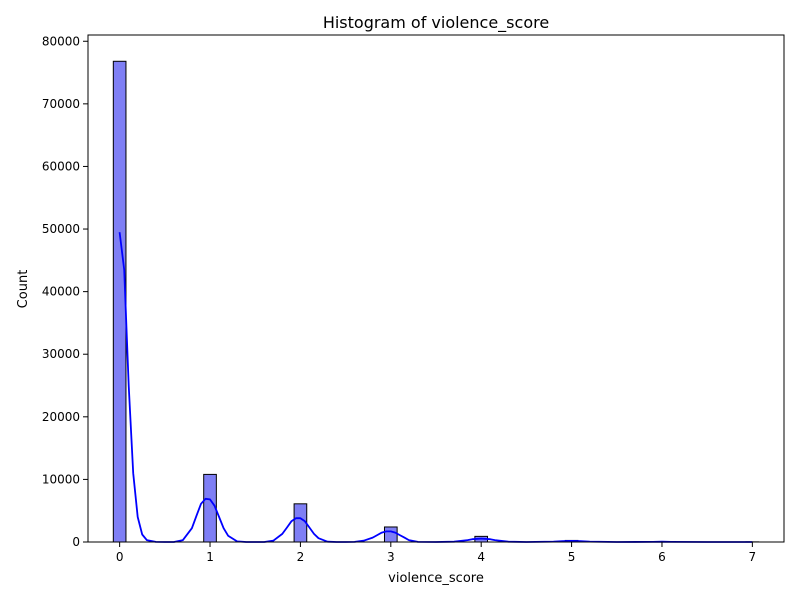  What do you see at coordinates (662, 557) in the screenshot?
I see `x-tick-label: 6` at bounding box center [662, 557].